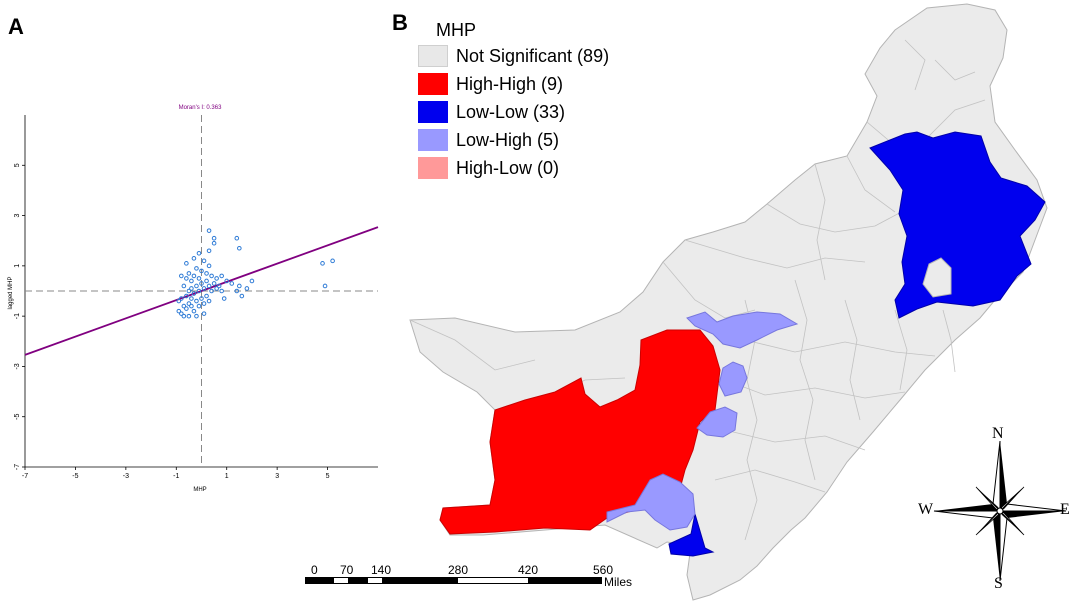 The image size is (1072, 605). I want to click on x-tick-label: -7, so click(25, 476).